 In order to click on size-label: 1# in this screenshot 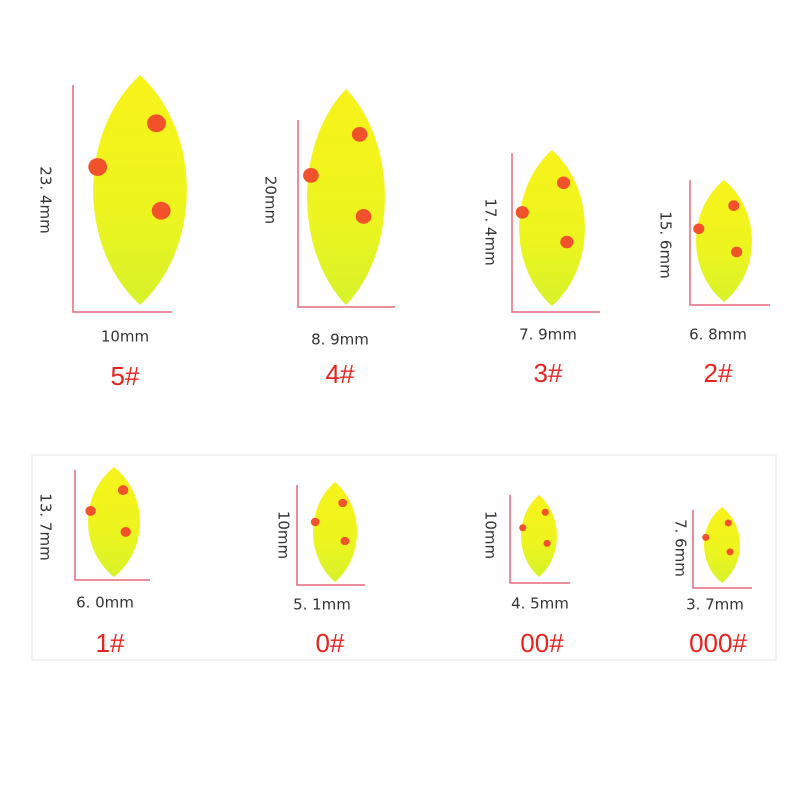, I will do `click(110, 643)`.